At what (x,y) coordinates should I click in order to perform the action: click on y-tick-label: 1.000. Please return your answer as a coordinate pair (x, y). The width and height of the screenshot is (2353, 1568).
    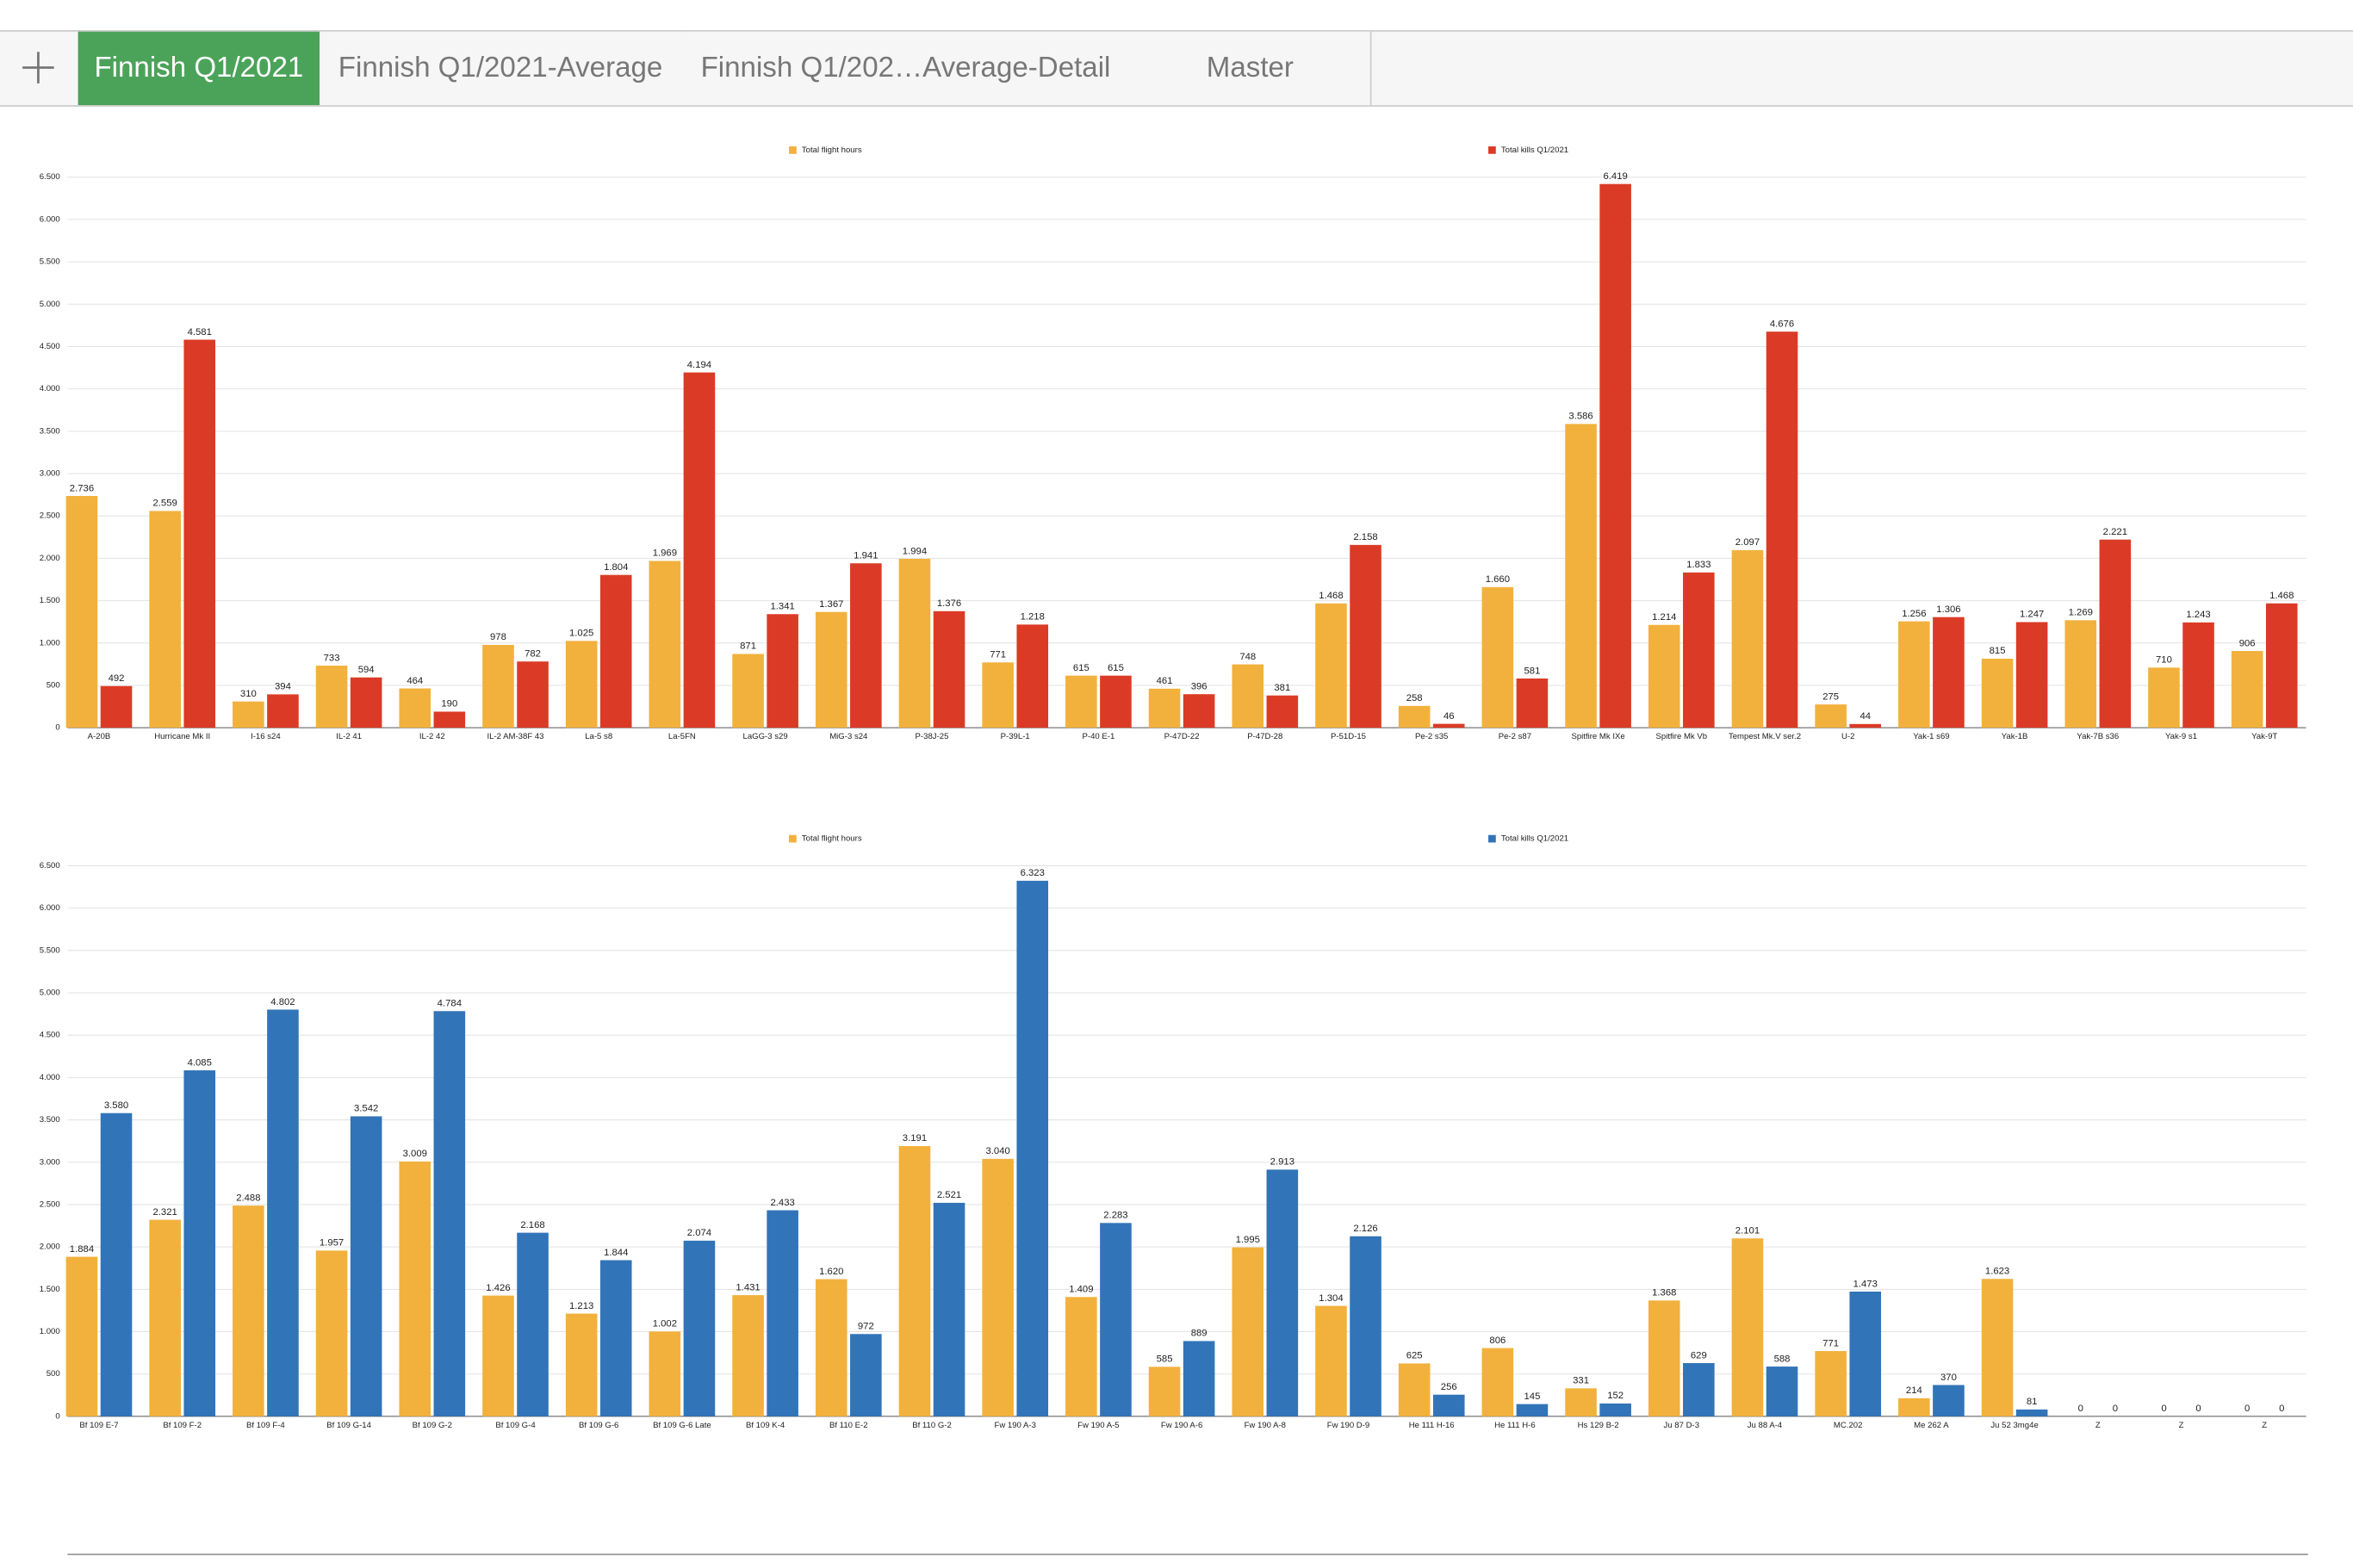
    Looking at the image, I should click on (50, 643).